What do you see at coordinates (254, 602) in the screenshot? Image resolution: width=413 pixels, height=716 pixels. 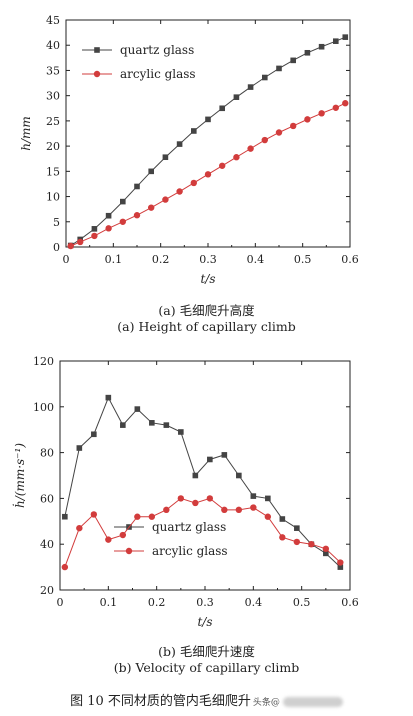 I see `x-tick-label: 0.4` at bounding box center [254, 602].